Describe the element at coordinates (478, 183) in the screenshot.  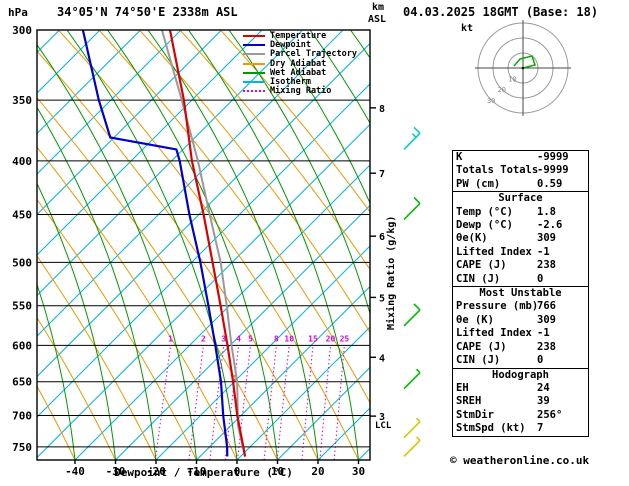
I see `stat-label: PW (cm)` at that location.